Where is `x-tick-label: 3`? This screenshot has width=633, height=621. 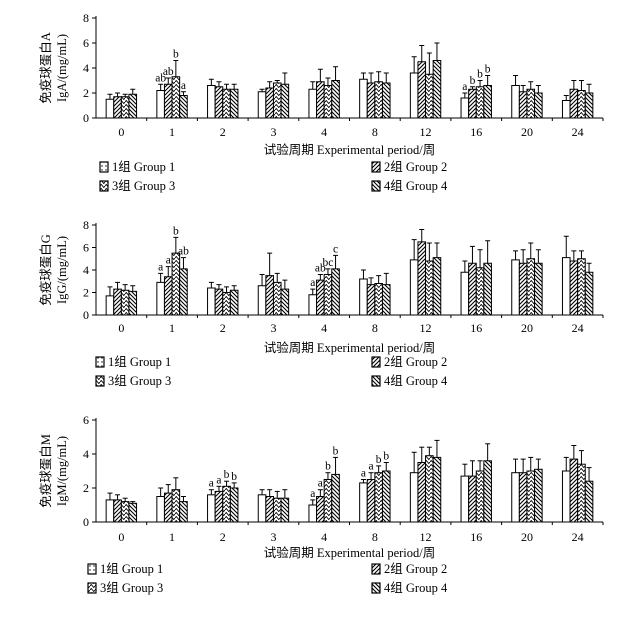
x-tick-label: 3 is located at coordinates (273, 537).